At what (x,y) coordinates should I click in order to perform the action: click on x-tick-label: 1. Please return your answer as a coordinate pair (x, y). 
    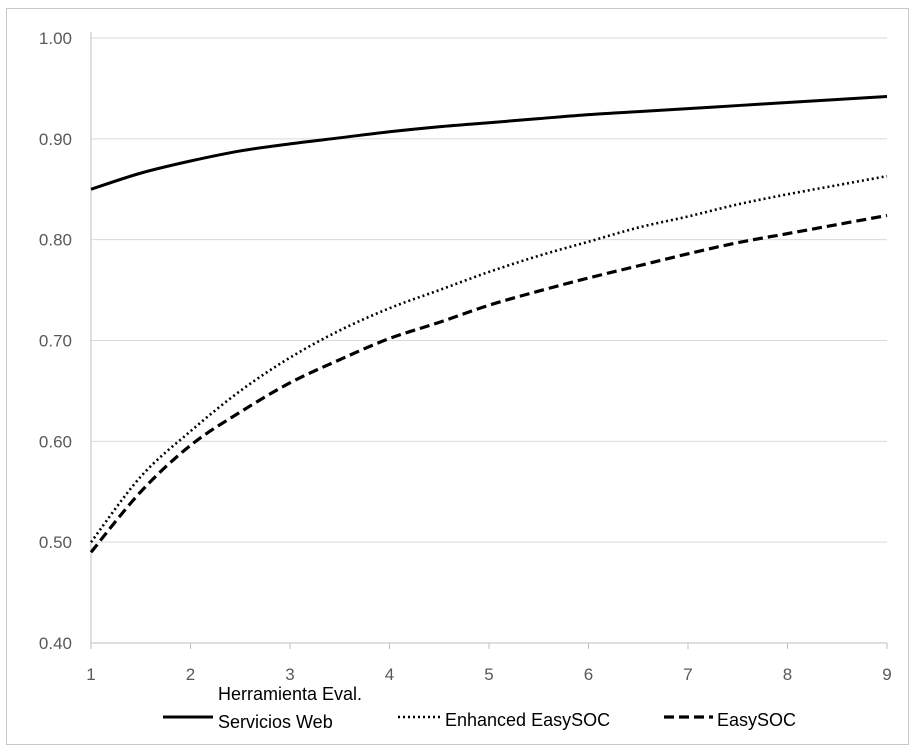
    Looking at the image, I should click on (90, 674).